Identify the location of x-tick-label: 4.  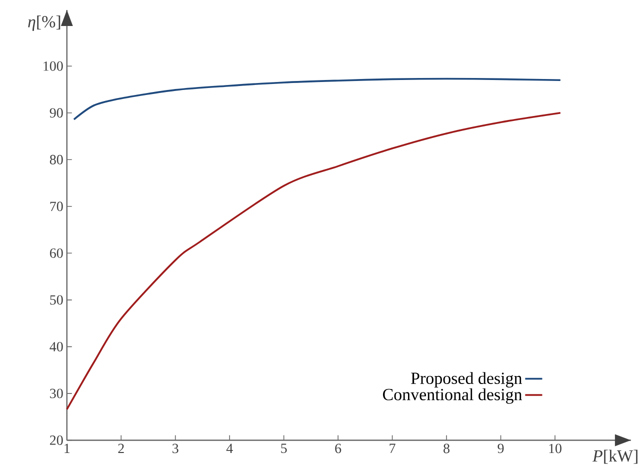
(229, 448).